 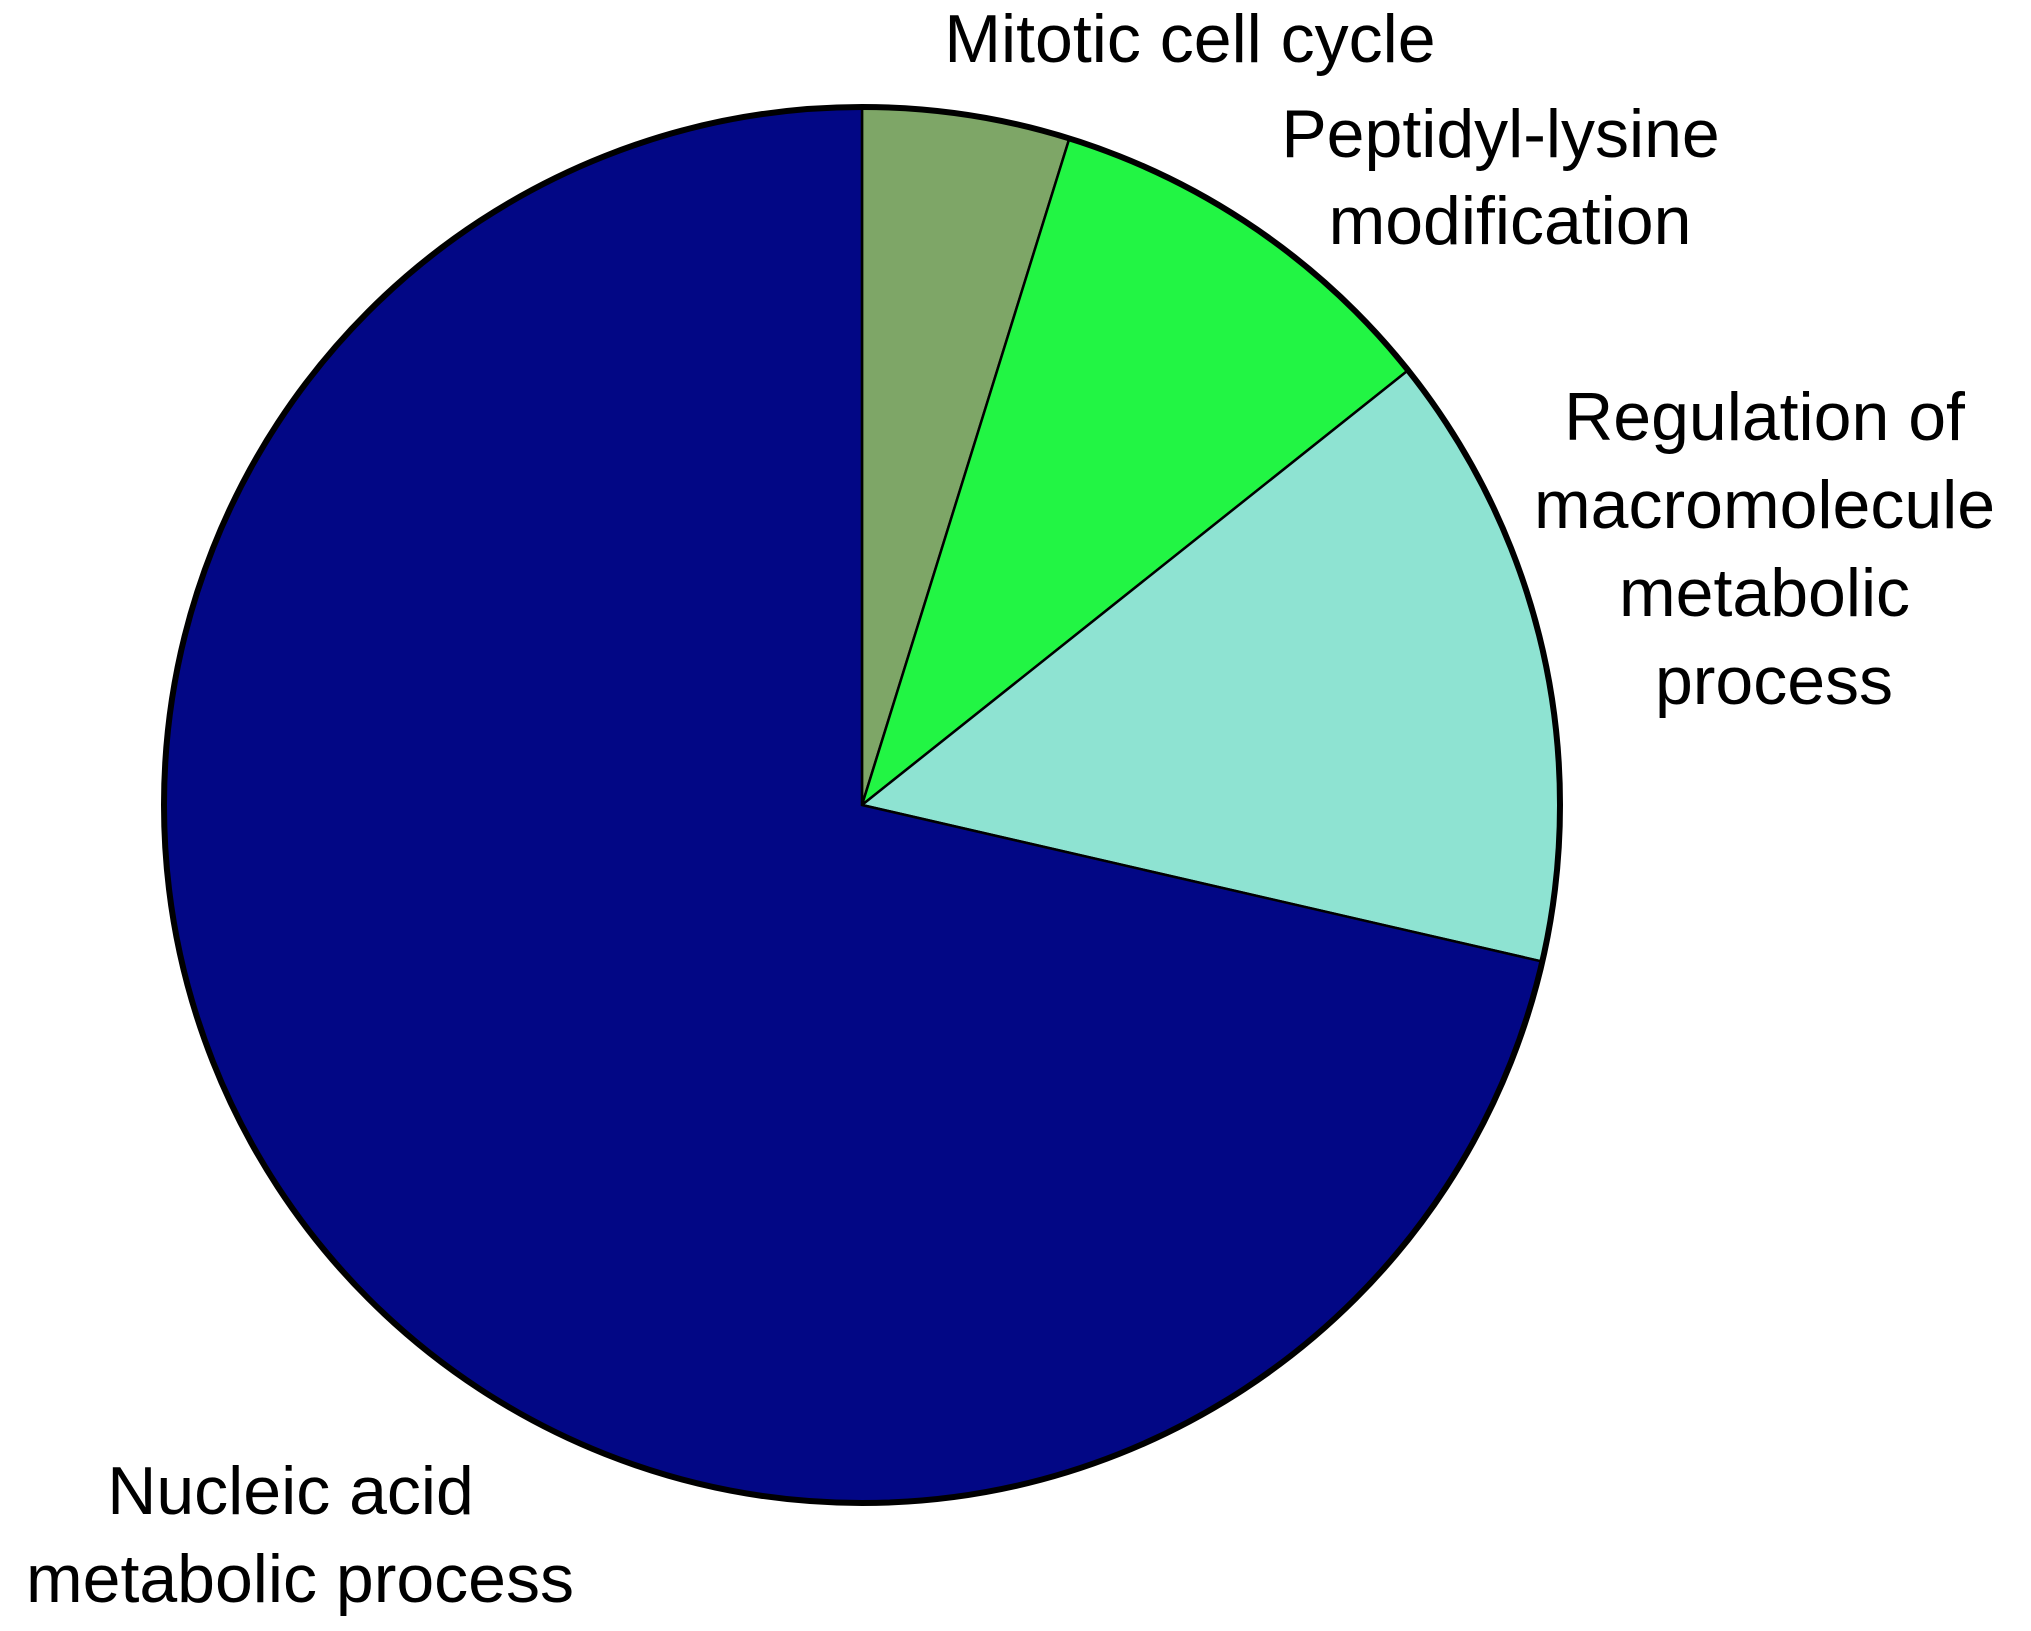 I want to click on label-regulation-line-4: process, so click(x=1774, y=681).